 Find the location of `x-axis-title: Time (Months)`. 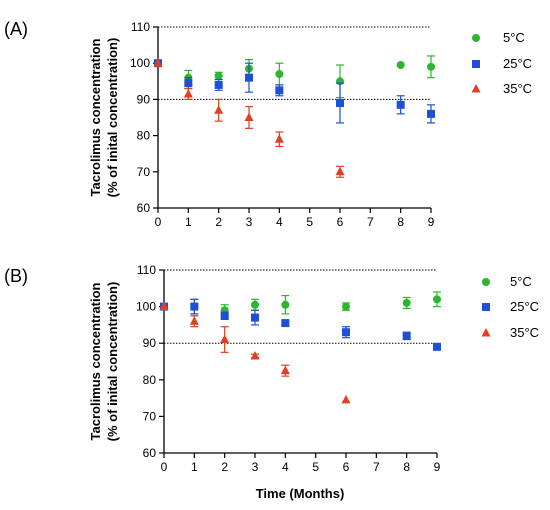

x-axis-title: Time (Months) is located at coordinates (300, 493).